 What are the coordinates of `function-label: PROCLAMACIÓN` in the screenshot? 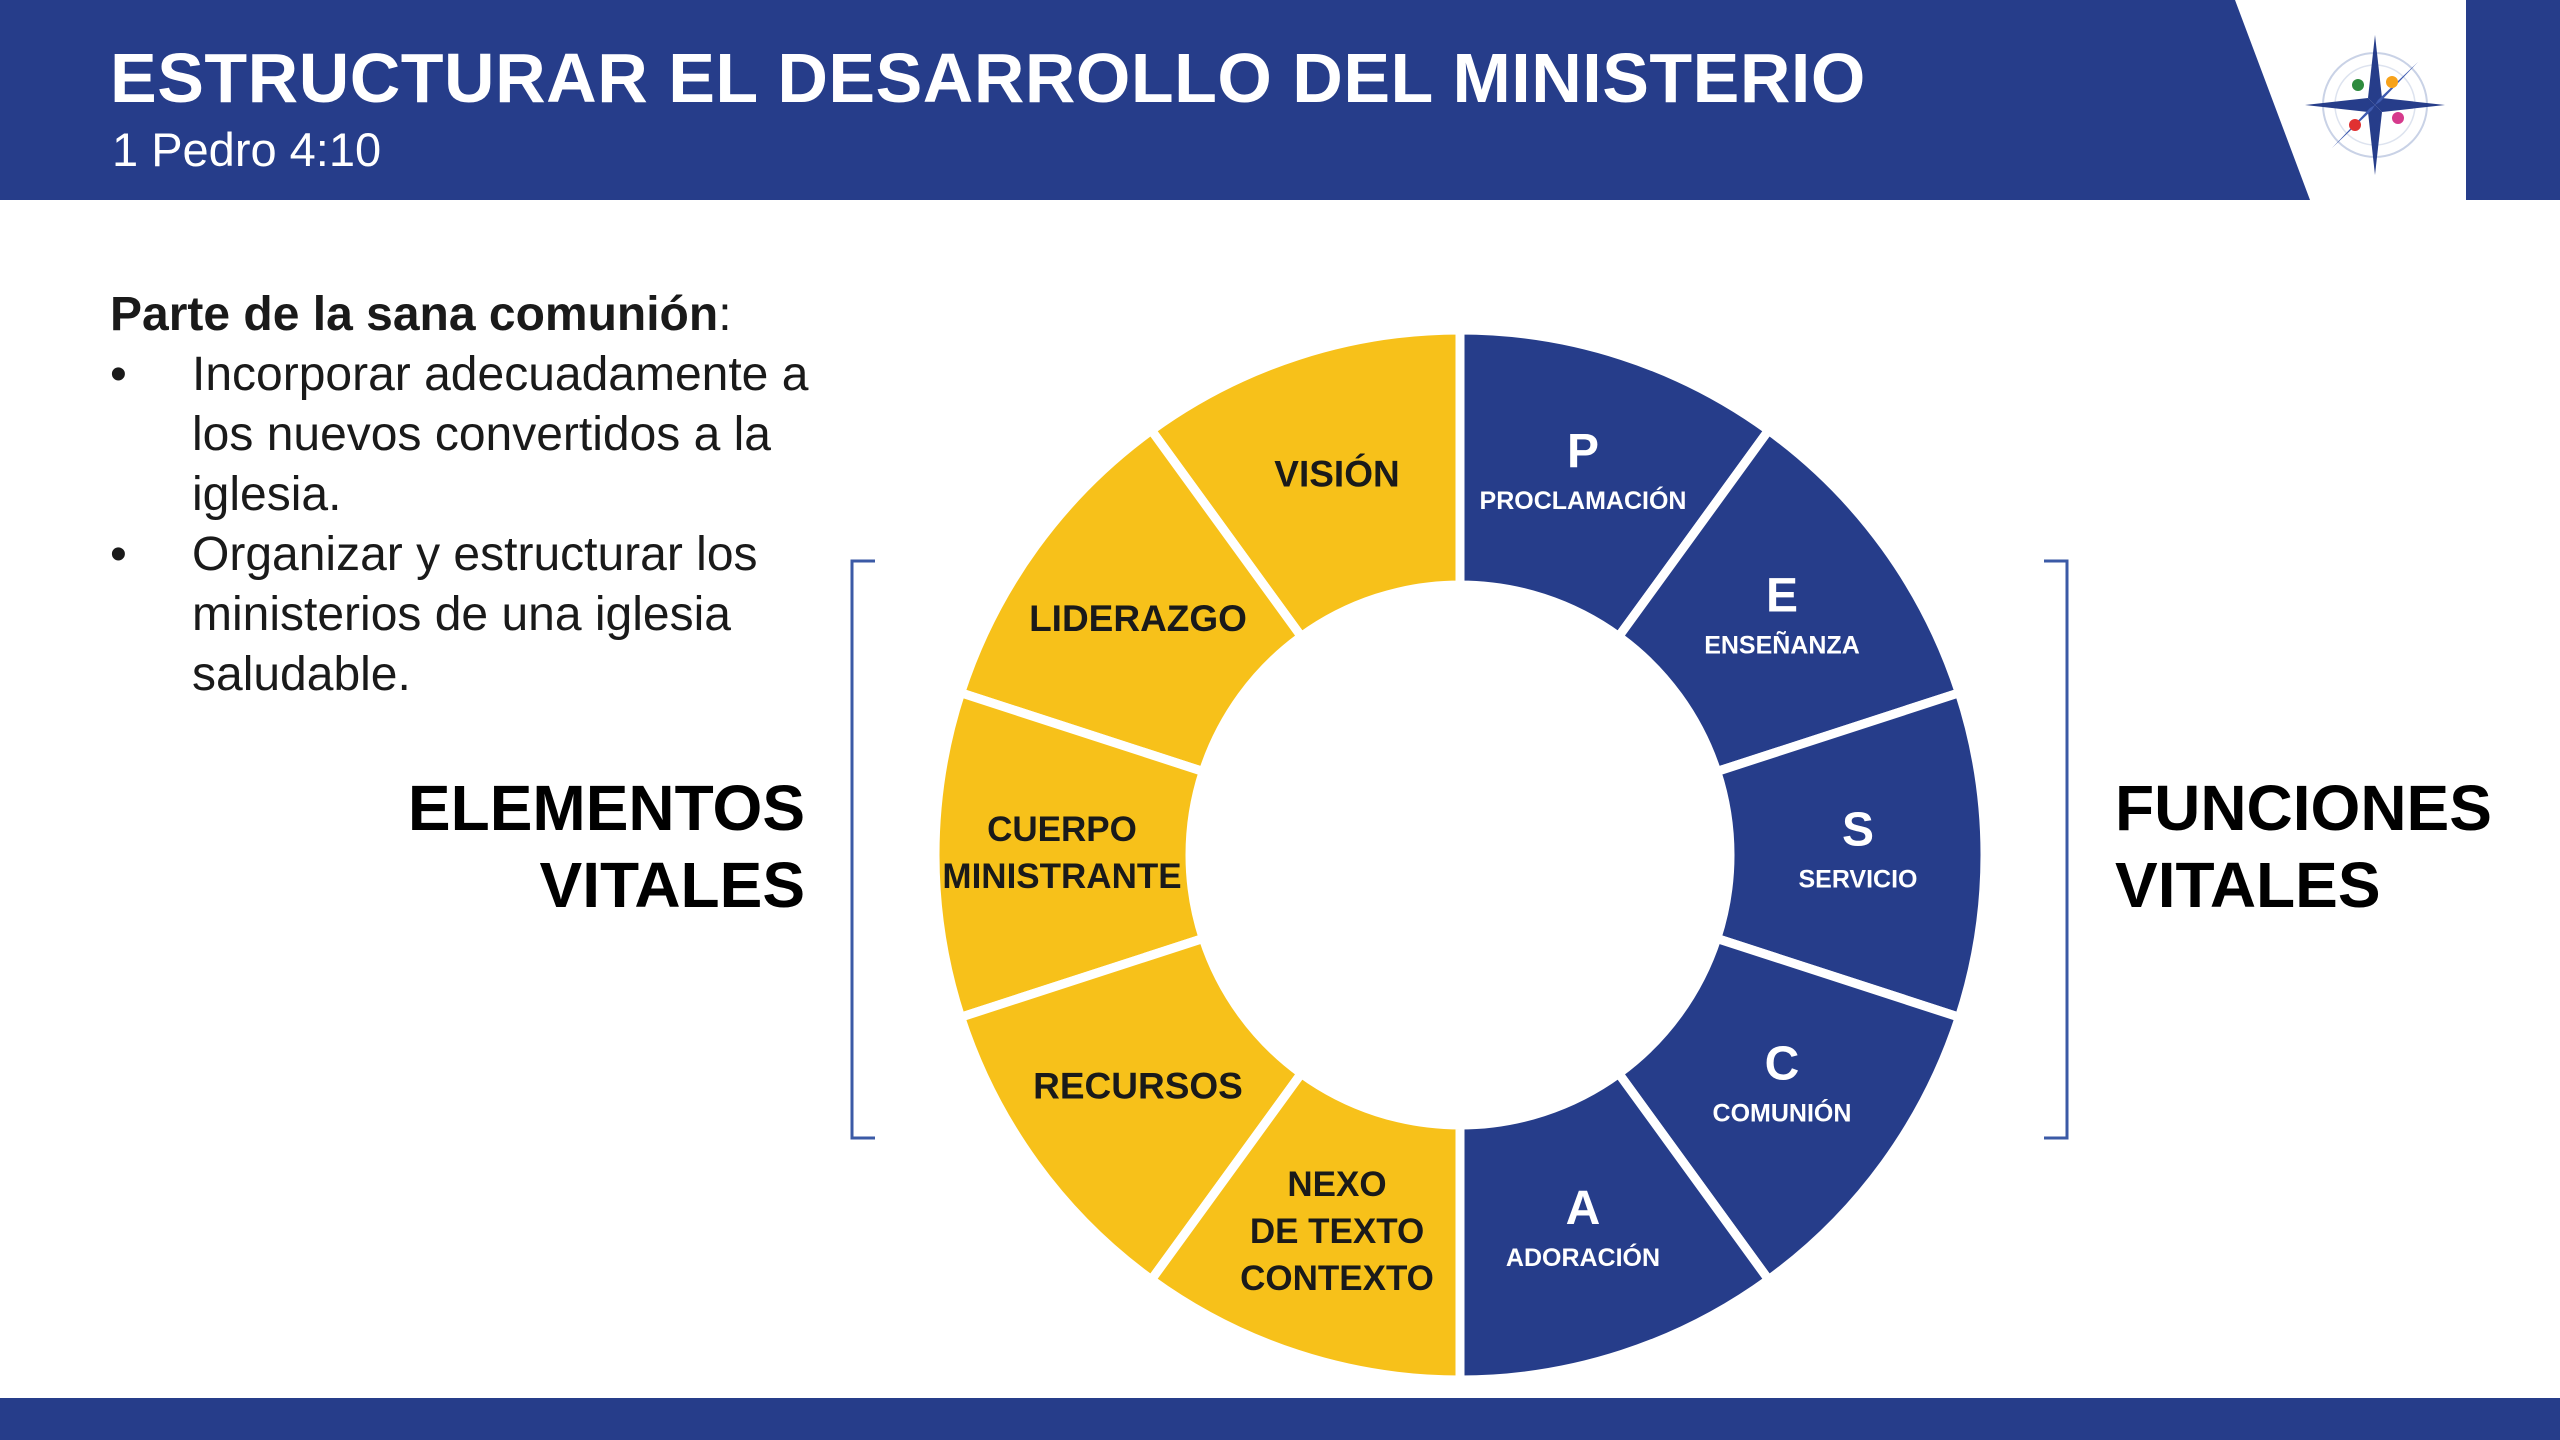 It's located at (1583, 500).